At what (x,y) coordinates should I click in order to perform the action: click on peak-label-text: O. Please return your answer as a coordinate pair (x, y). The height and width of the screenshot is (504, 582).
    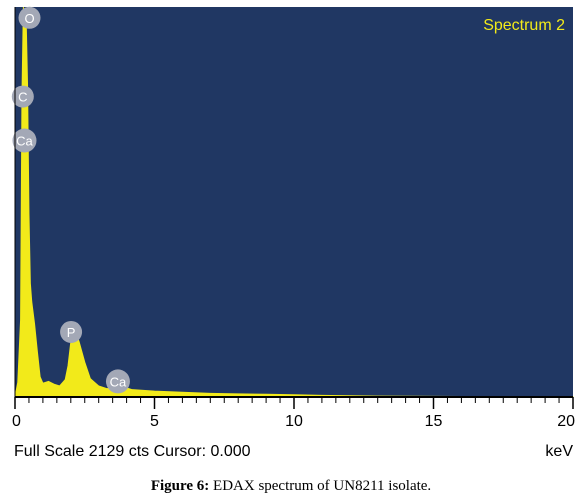
    Looking at the image, I should click on (29, 18).